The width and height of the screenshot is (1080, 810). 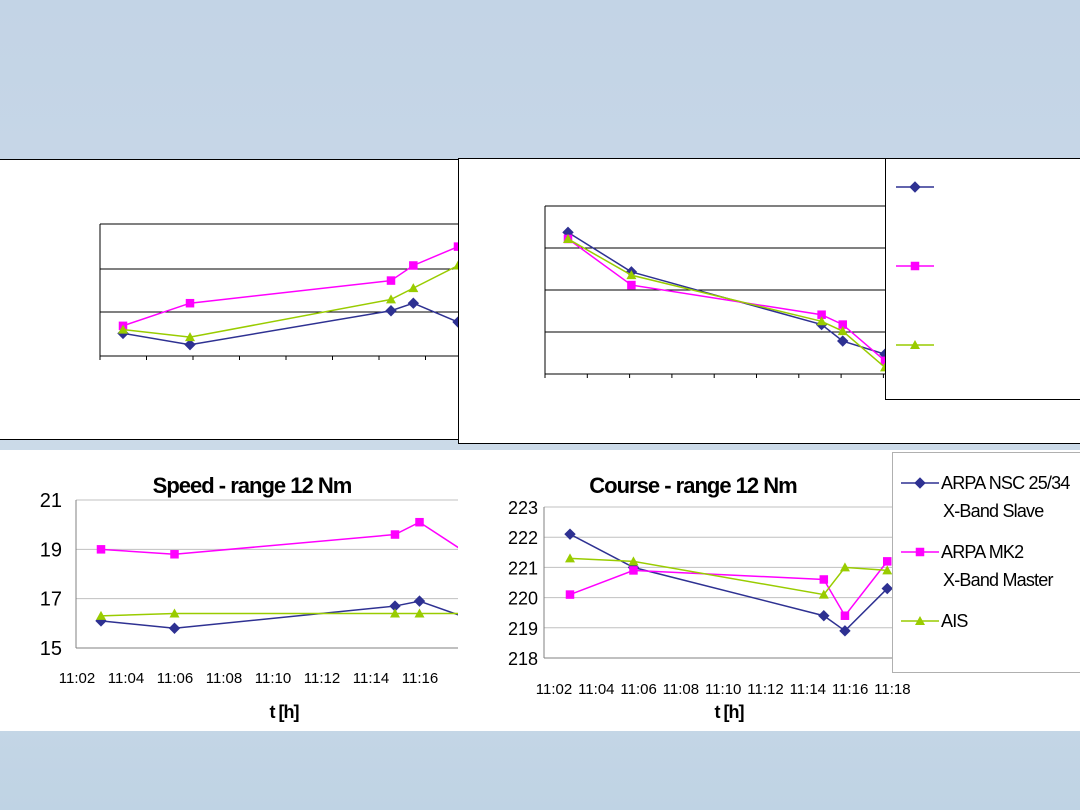 I want to click on y-tick-label: 21, so click(x=51, y=501).